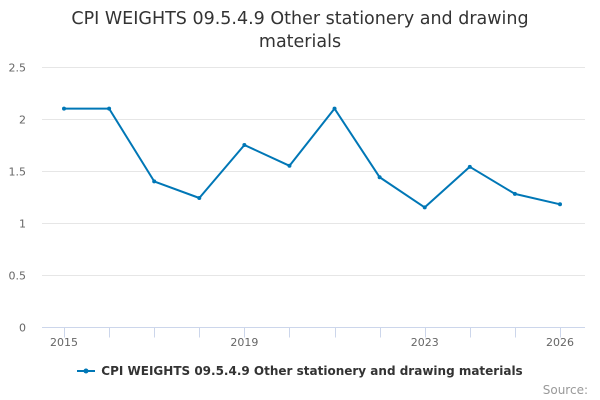 This screenshot has width=600, height=400. Describe the element at coordinates (425, 342) in the screenshot. I see `x-tick-label: 2023` at that location.